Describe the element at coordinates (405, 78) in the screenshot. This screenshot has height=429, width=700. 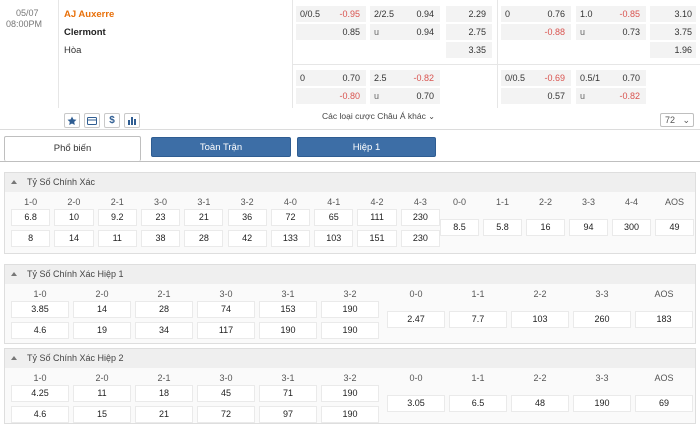
I see `odds-cell: 2.5 -0.82` at that location.